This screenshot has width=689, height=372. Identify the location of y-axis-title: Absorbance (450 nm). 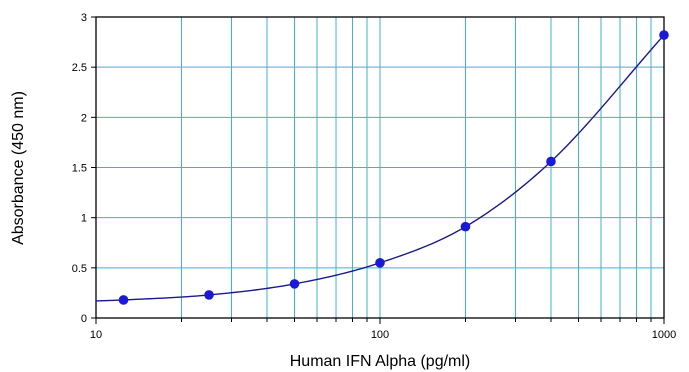
(18, 168).